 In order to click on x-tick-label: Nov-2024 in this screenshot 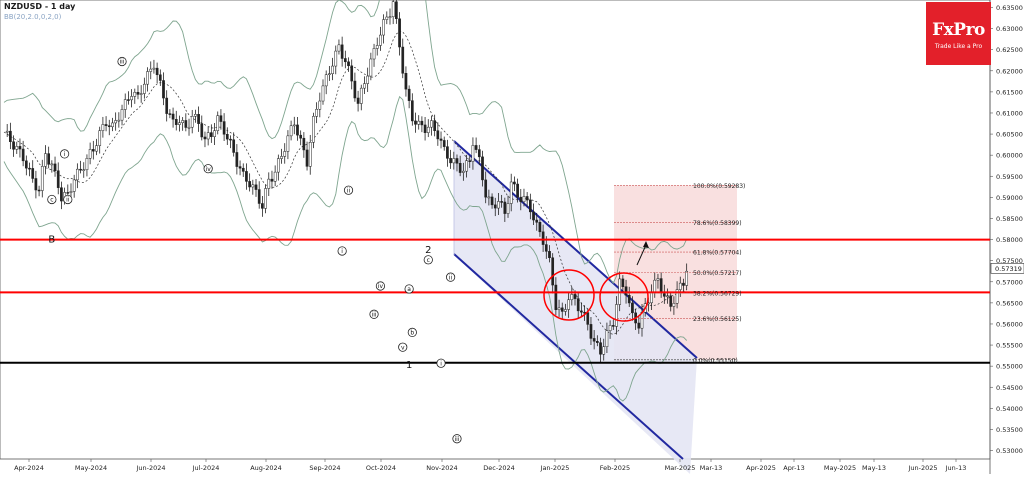, I will do `click(441, 468)`.